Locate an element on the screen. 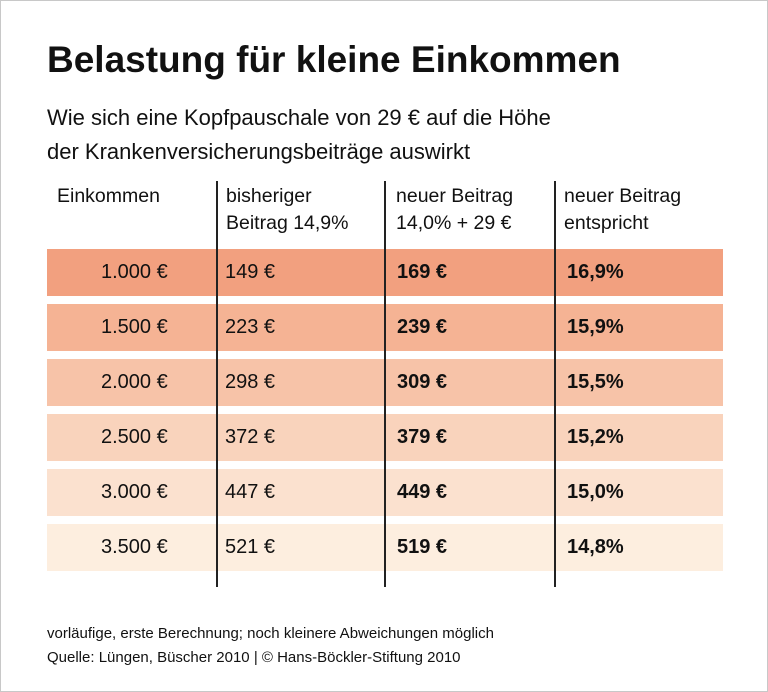  column-header: entspricht is located at coordinates (606, 223).